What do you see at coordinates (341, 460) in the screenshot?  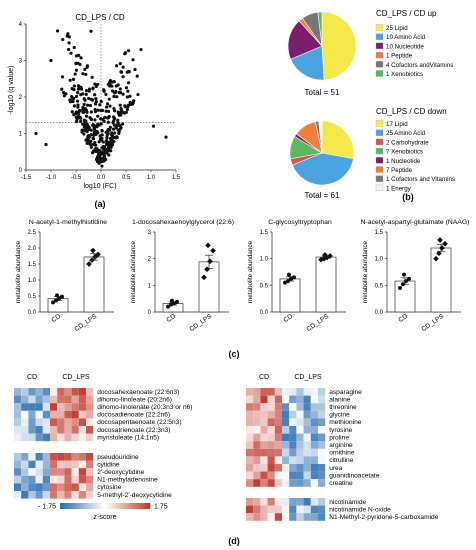 I see `heatmap-row-label: citrulline` at bounding box center [341, 460].